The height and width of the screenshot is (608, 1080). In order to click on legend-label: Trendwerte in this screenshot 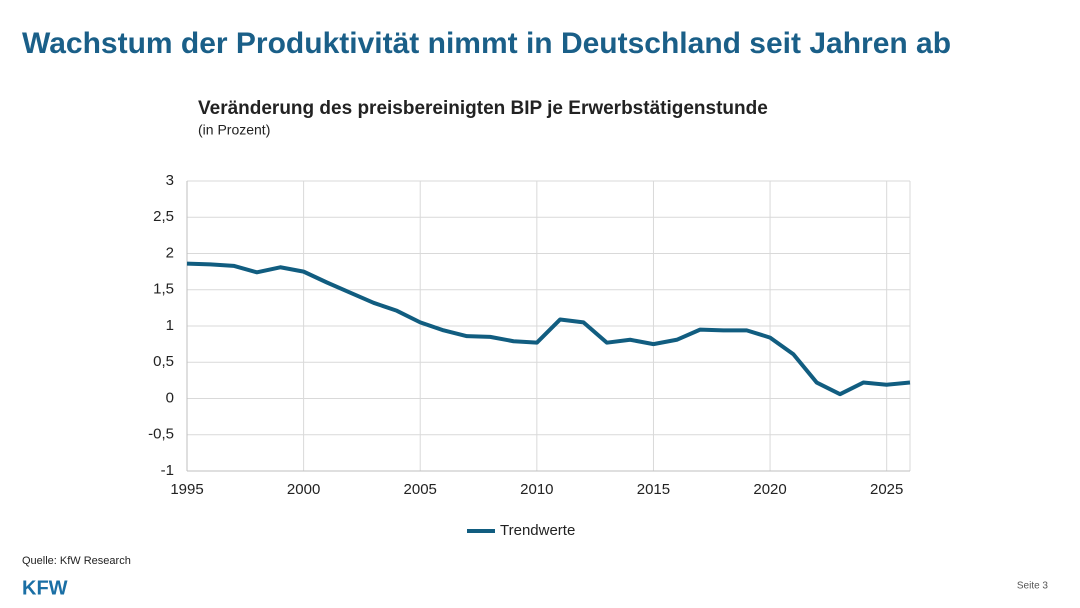, I will do `click(537, 530)`.